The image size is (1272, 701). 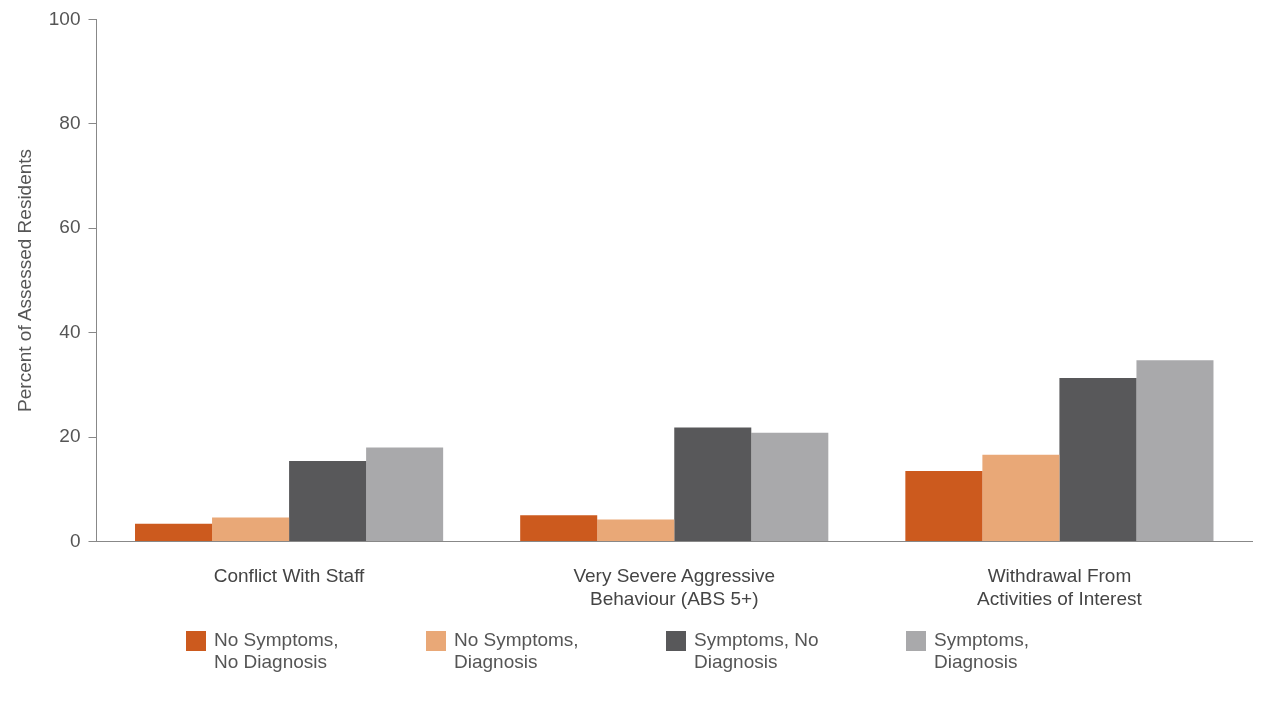 I want to click on x-tick-label: Withdrawal From Activities of Interest, so click(x=1060, y=587).